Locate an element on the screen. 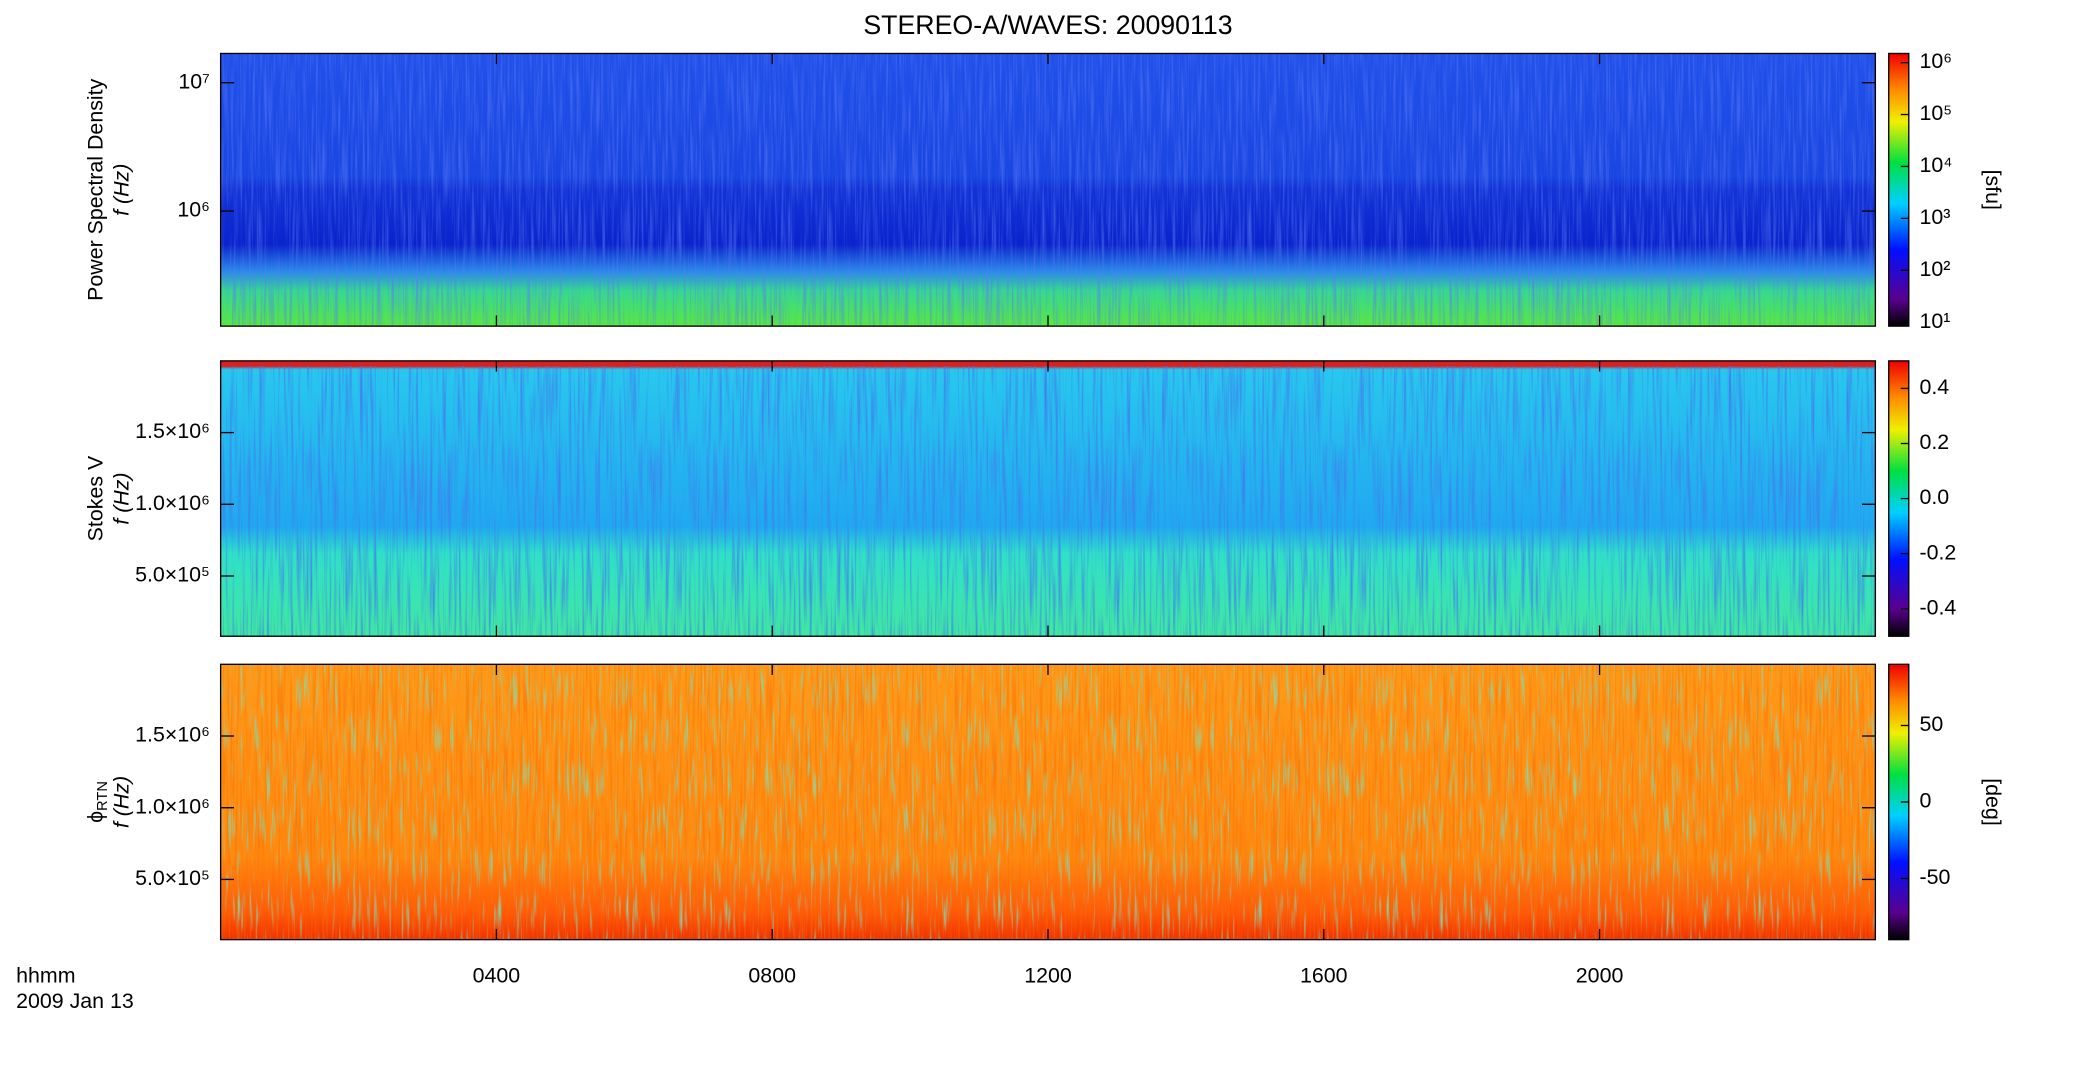 Image resolution: width=2096 pixels, height=1080 pixels. colorbar-tick-label: 10¹ is located at coordinates (1934, 321).